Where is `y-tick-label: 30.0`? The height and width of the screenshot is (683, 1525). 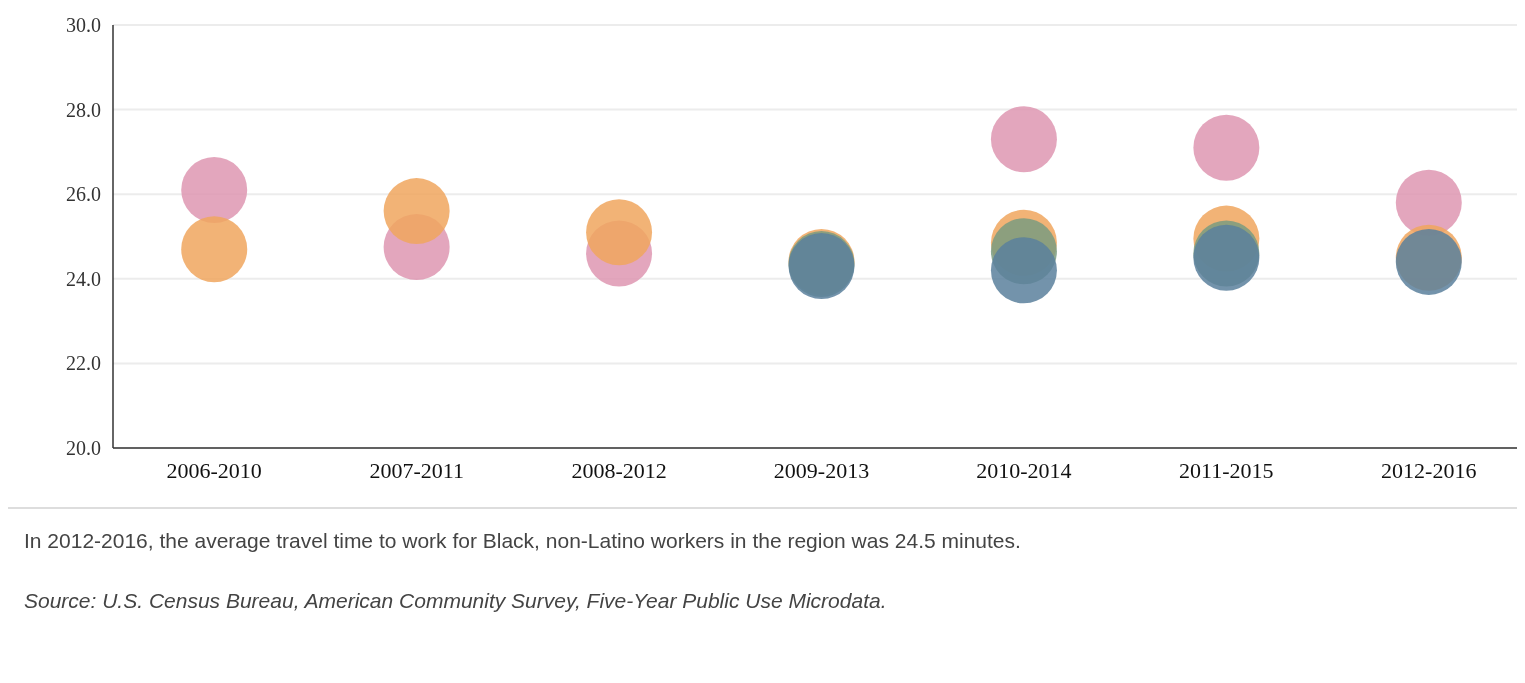
y-tick-label: 30.0 is located at coordinates (83, 25).